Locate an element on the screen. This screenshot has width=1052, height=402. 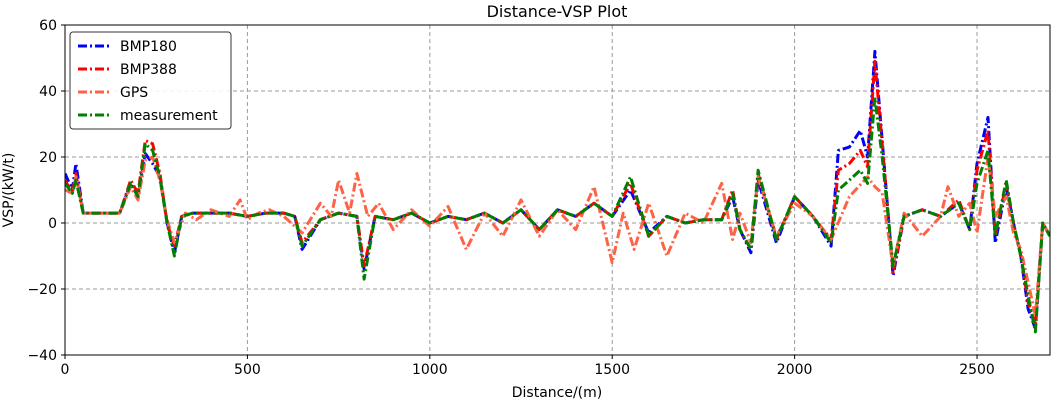
chart-title: Distance-VSP Plot is located at coordinates (557, 11).